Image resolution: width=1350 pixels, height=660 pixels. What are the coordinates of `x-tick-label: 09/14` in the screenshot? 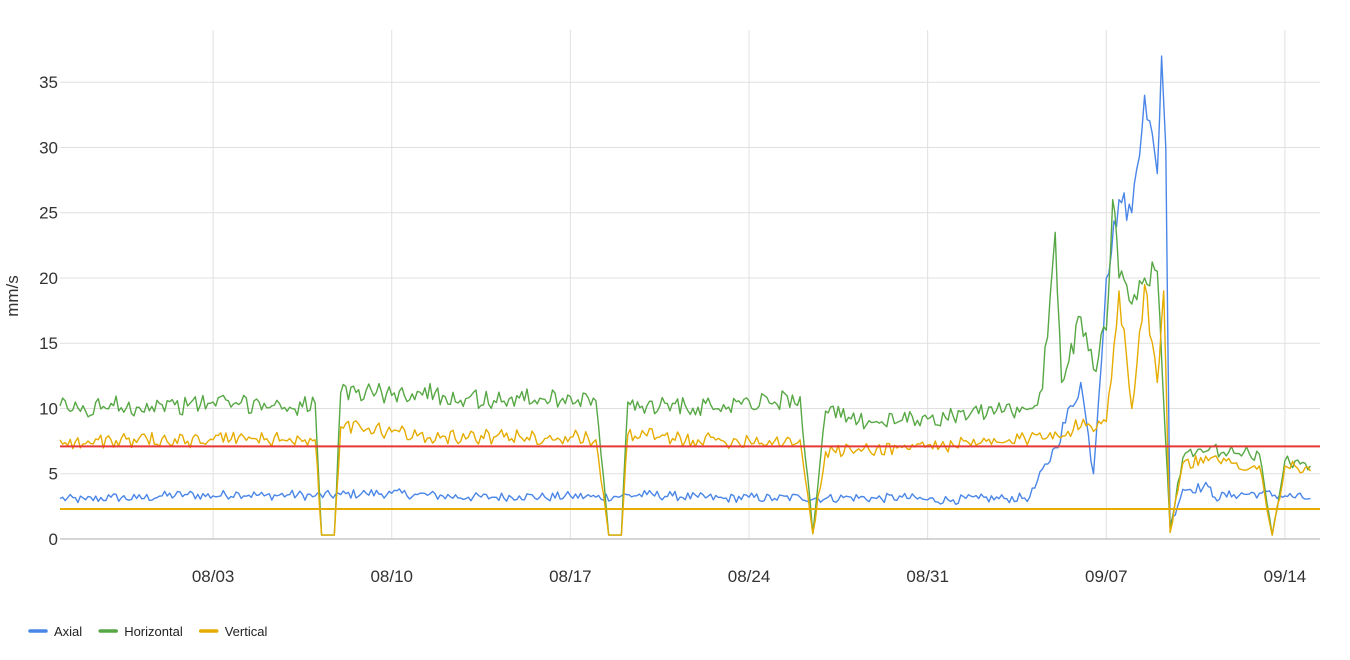 It's located at (1285, 576).